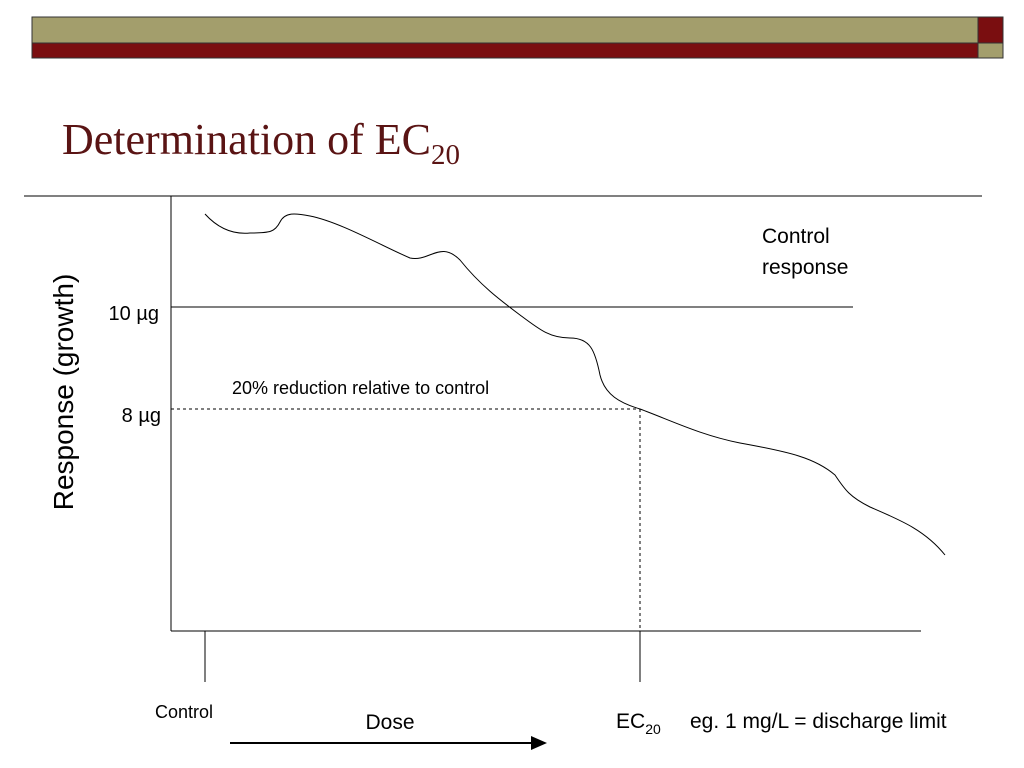  I want to click on ec-subscript: 20, so click(653, 729).